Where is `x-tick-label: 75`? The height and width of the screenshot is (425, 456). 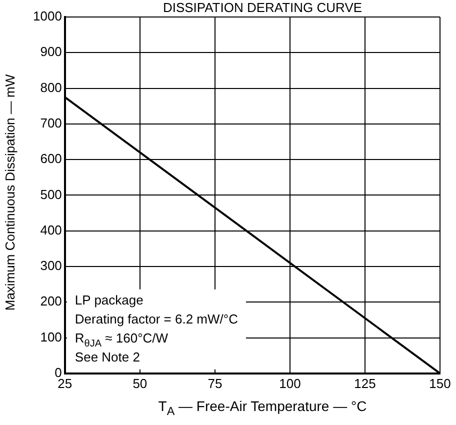 x-tick-label: 75 is located at coordinates (215, 383).